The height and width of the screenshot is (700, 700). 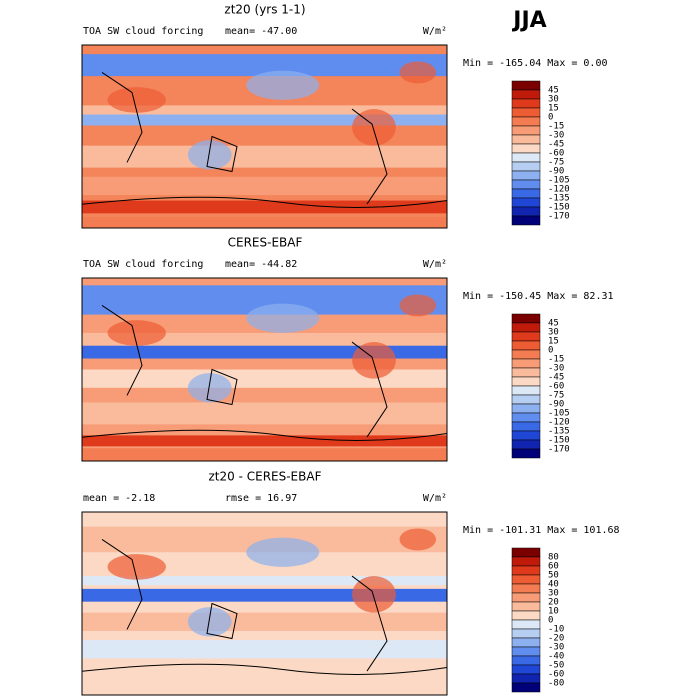 I want to click on panel-mid-text: mean= -44.82, so click(x=261, y=264).